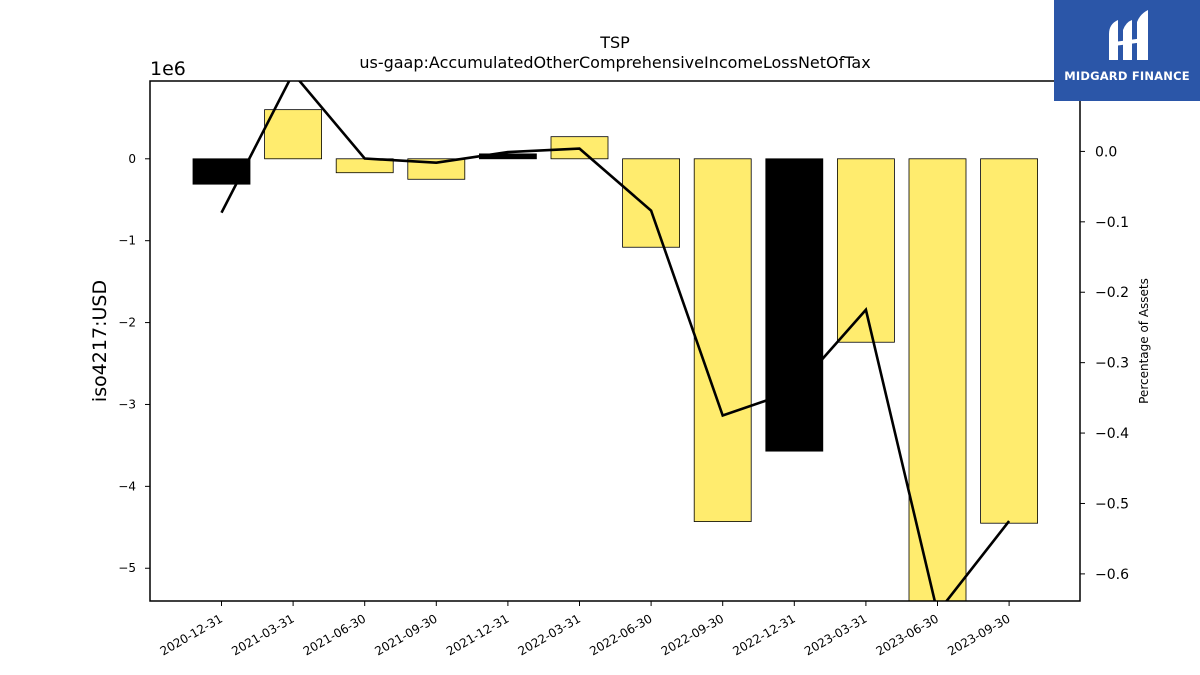  What do you see at coordinates (191, 634) in the screenshot?
I see `x-tick-label: 2020-12-31` at bounding box center [191, 634].